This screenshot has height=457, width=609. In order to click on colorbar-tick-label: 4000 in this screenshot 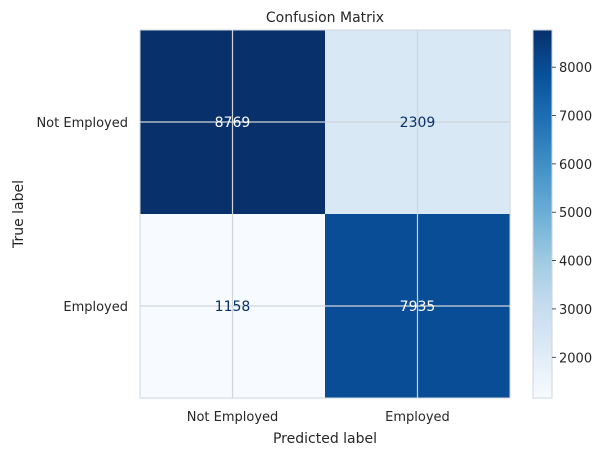, I will do `click(575, 262)`.